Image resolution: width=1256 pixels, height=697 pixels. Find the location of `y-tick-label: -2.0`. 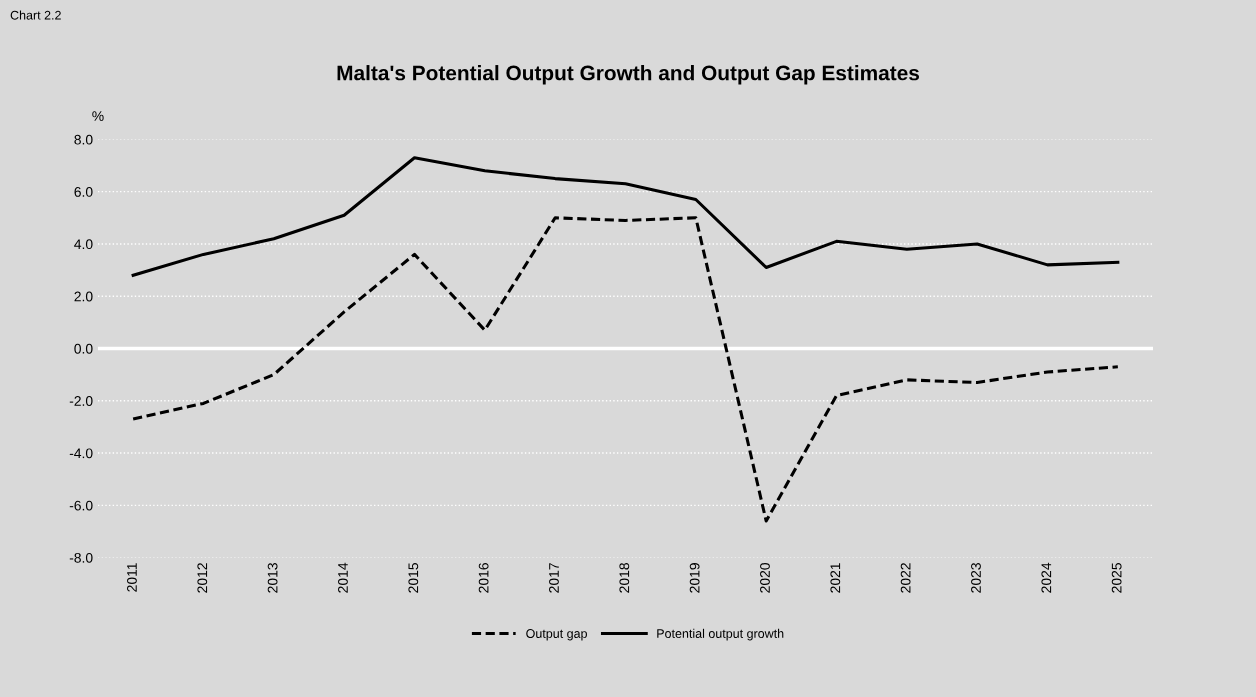

y-tick-label: -2.0 is located at coordinates (81, 401).